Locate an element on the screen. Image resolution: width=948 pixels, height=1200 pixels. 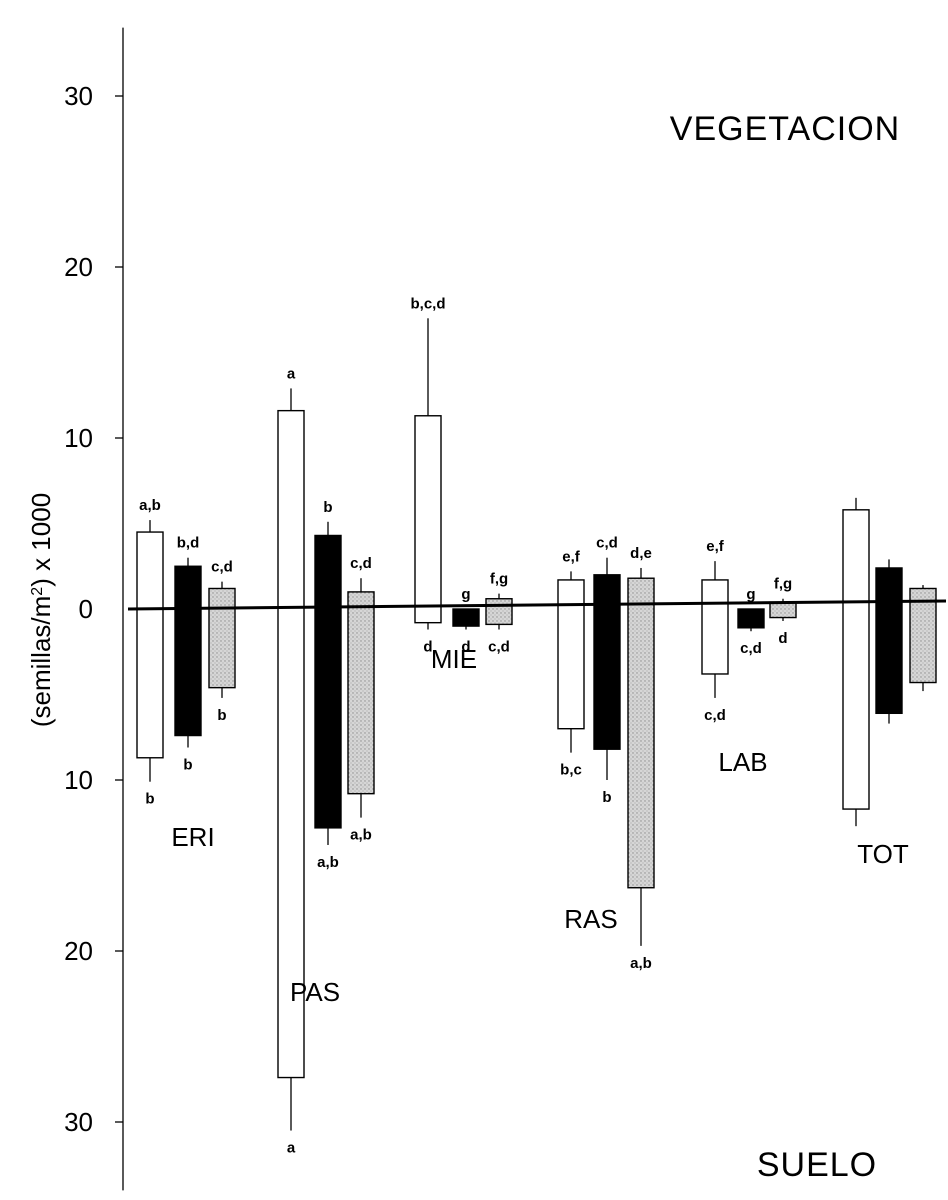
y-tick-label-zero: 0 is located at coordinates (86, 609).